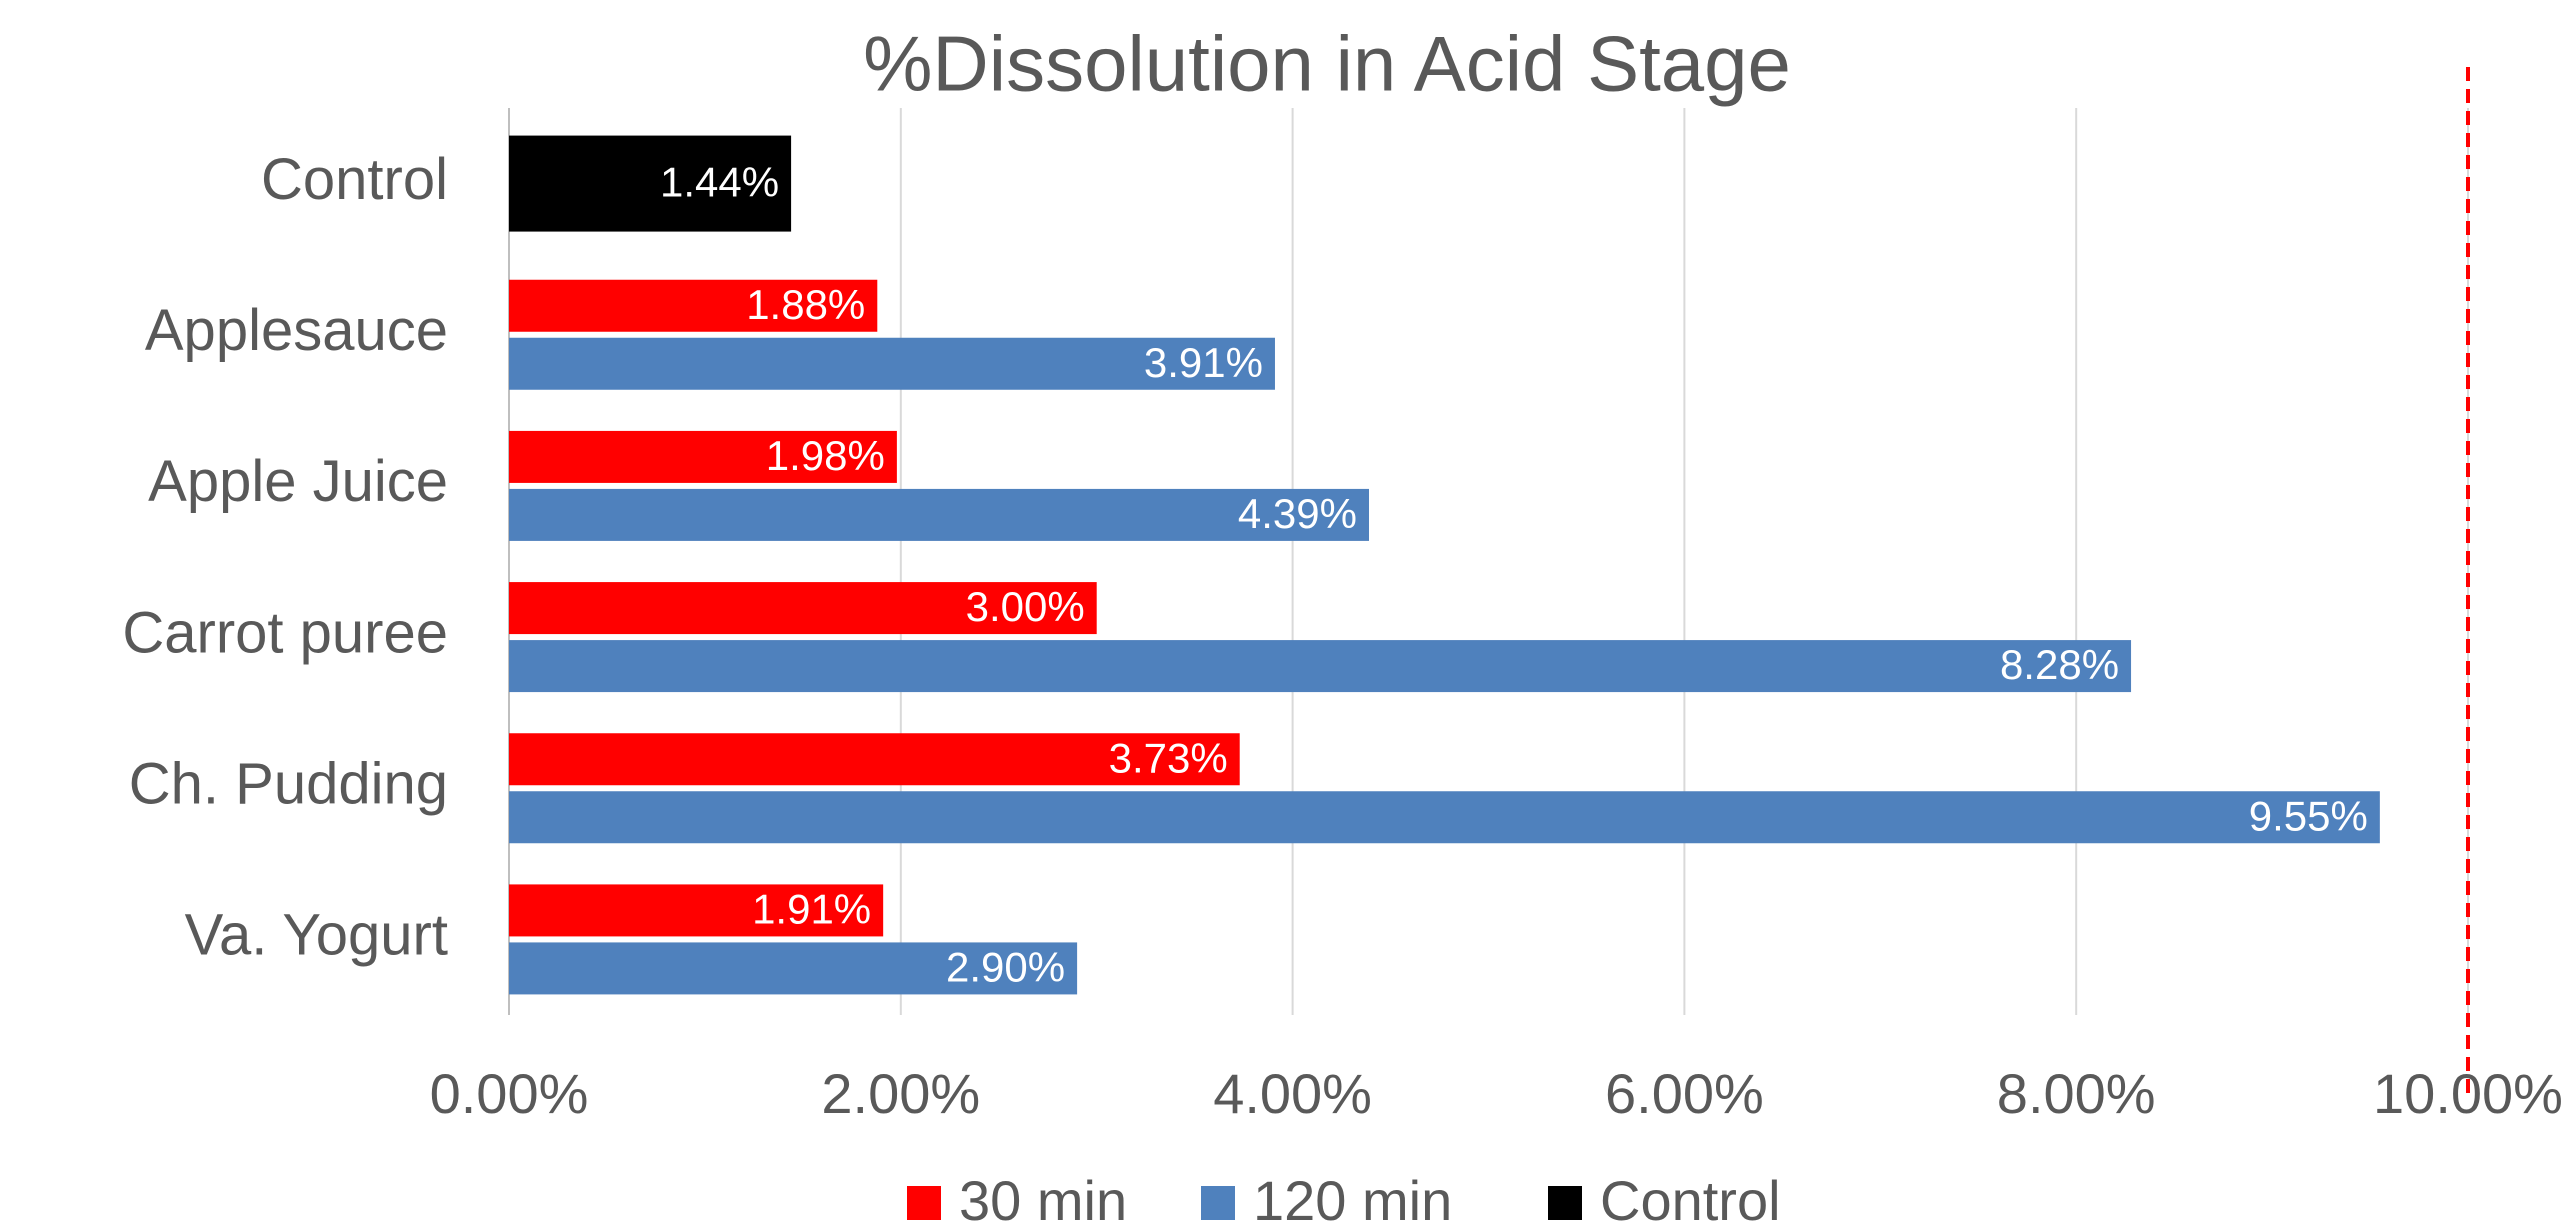 This screenshot has height=1232, width=2567. Describe the element at coordinates (1203, 362) in the screenshot. I see `data-label: 3.91%` at that location.